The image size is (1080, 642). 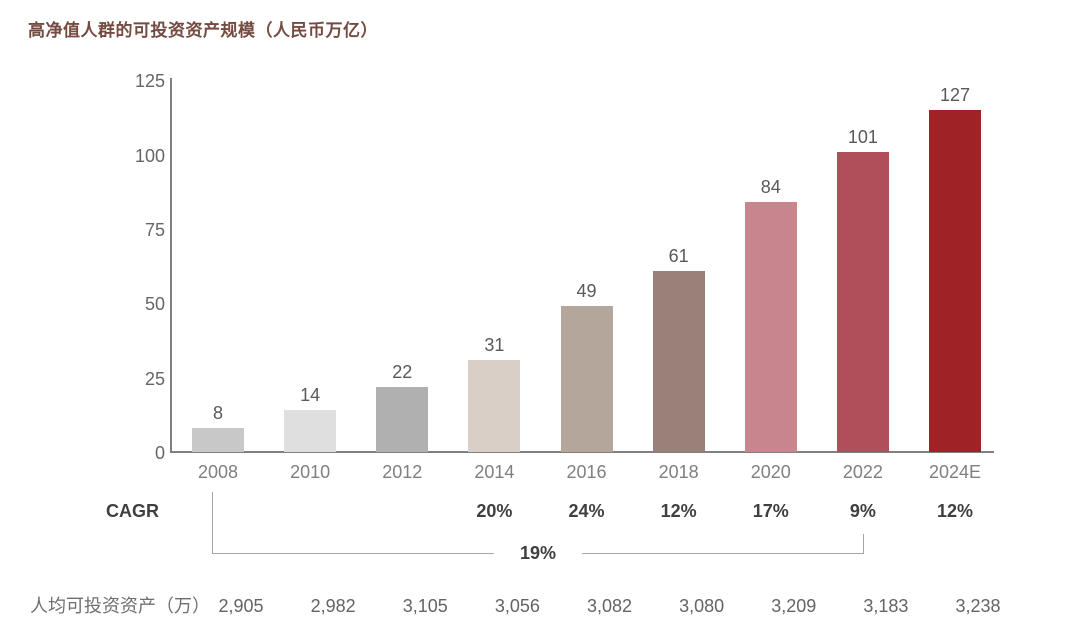 I want to click on bar-value-label: 49, so click(x=586, y=291).